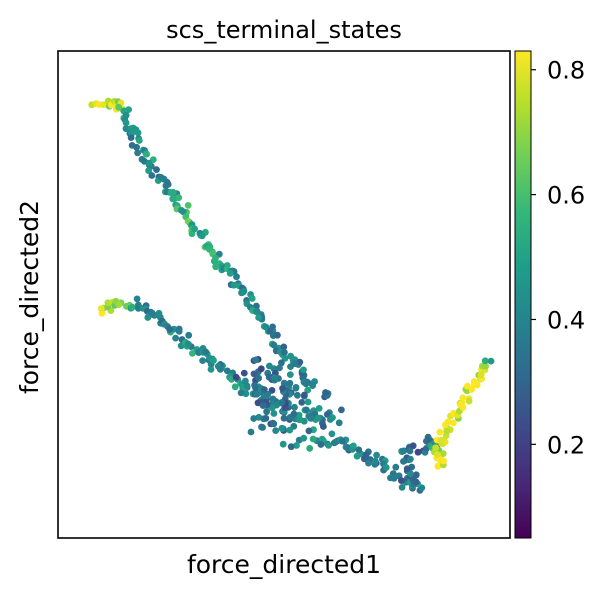 The width and height of the screenshot is (613, 596). I want to click on colorbar, so click(523, 294).